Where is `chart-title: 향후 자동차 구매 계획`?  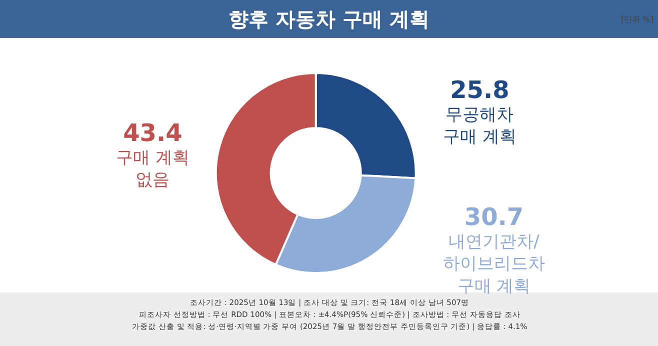 chart-title: 향후 자동차 구매 계획 is located at coordinates (329, 19).